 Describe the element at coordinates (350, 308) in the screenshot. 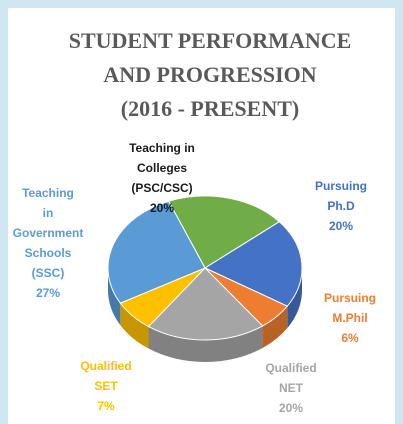

I see `data-label: Pursuing M.Phil` at that location.